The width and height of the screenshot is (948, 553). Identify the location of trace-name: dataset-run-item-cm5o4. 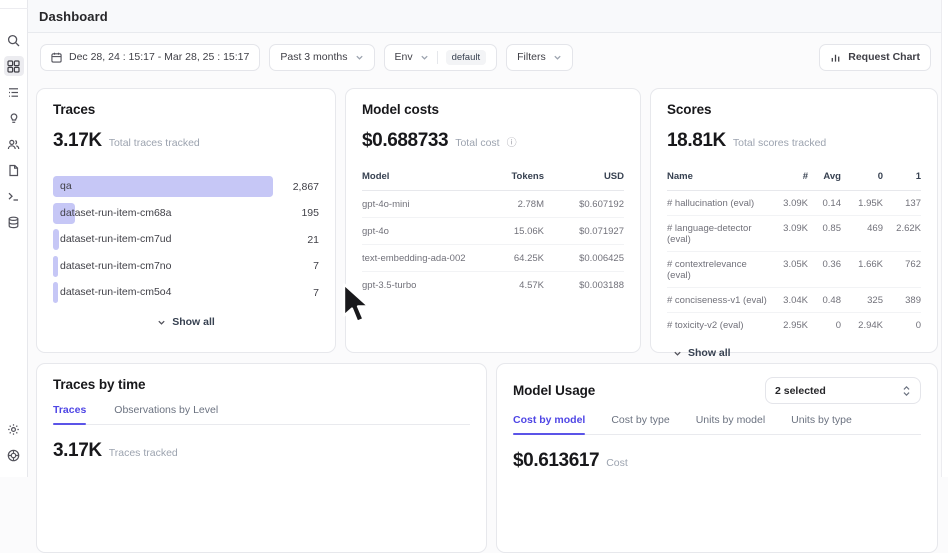
(116, 292).